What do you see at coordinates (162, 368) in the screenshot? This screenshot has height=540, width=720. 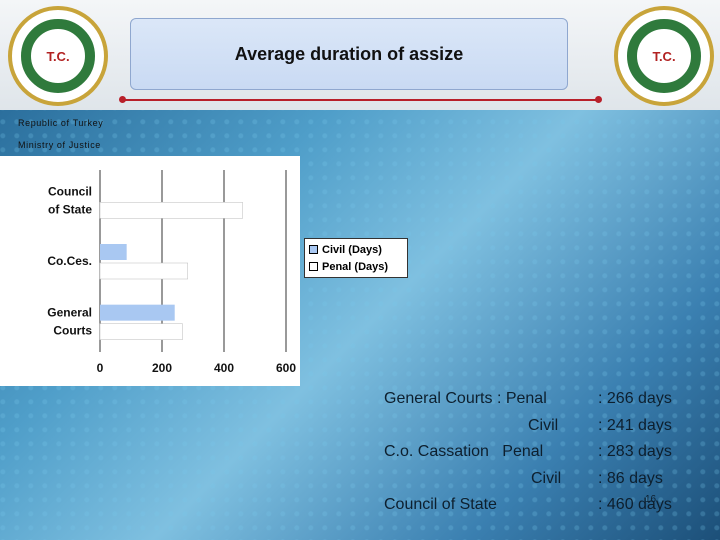 I see `x-tick-label: 200` at bounding box center [162, 368].